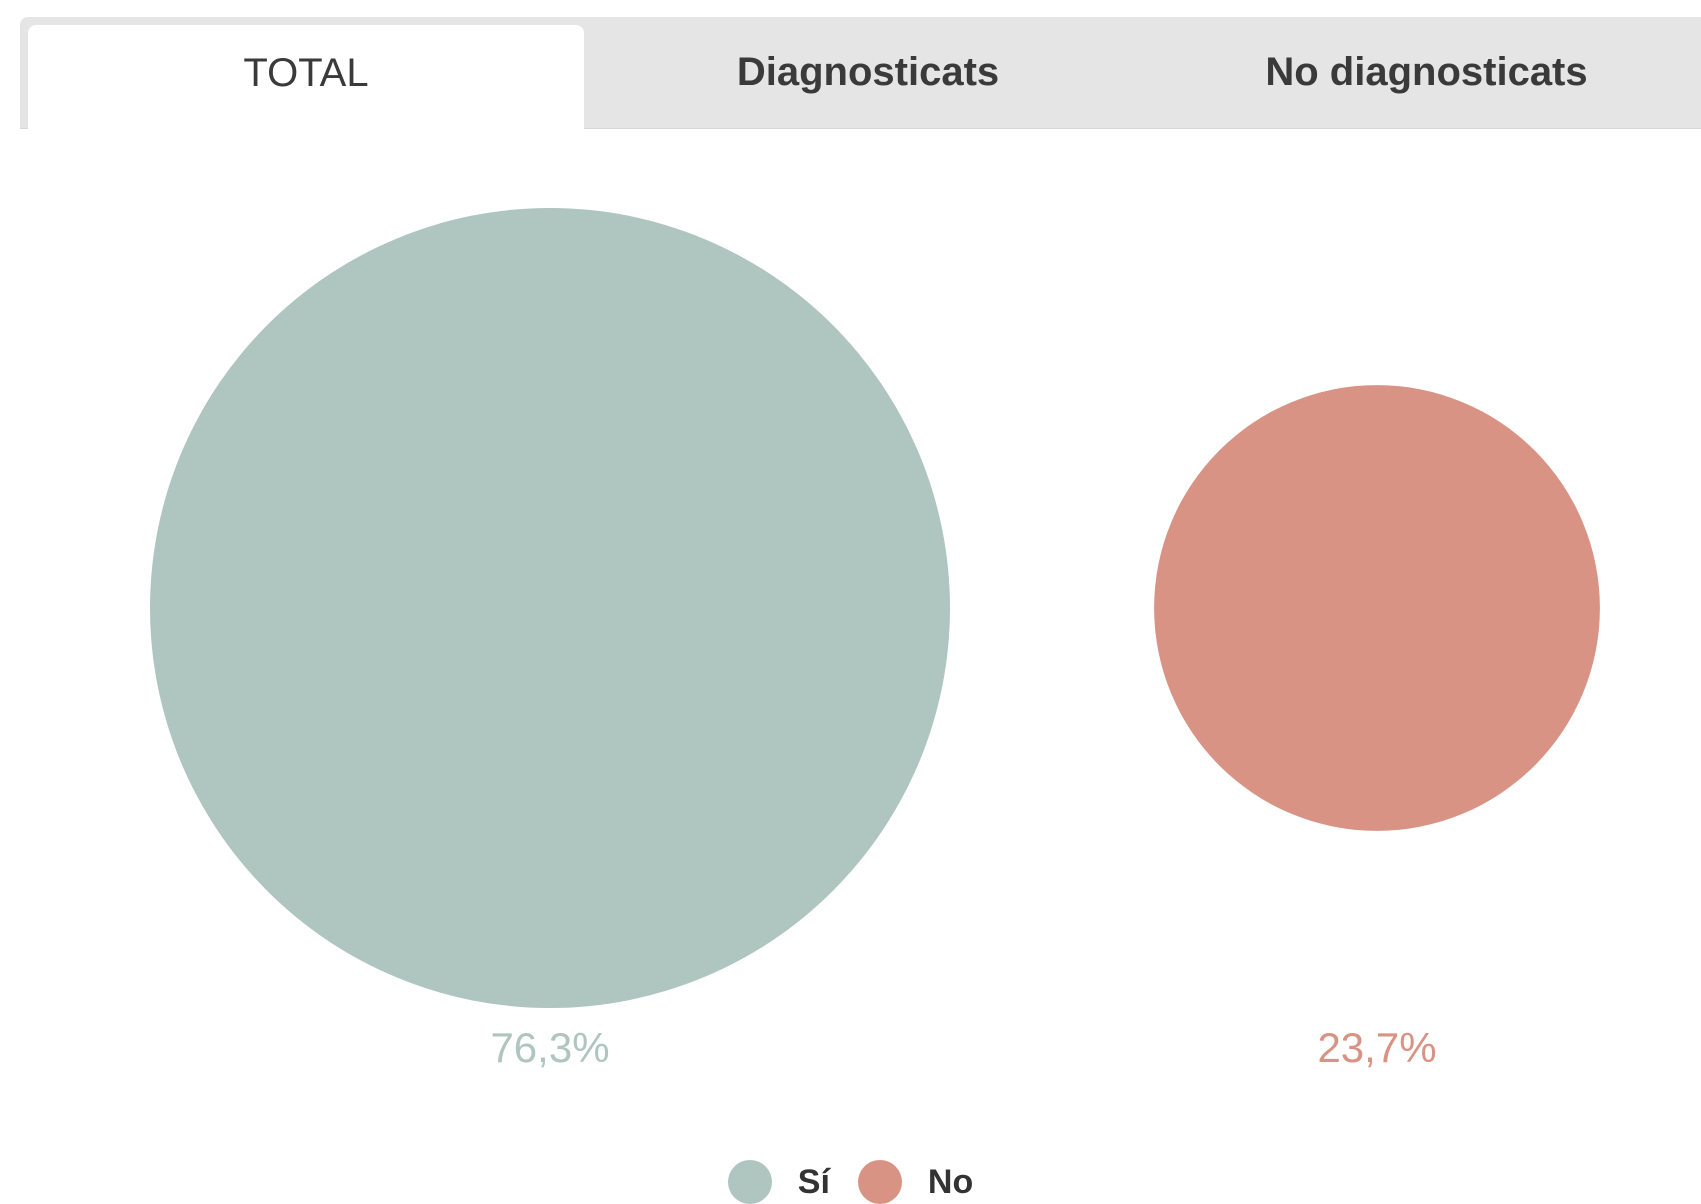 This screenshot has height=1204, width=1701. Describe the element at coordinates (868, 72) in the screenshot. I see `tab-diagnosticats: Diagnosticats` at that location.